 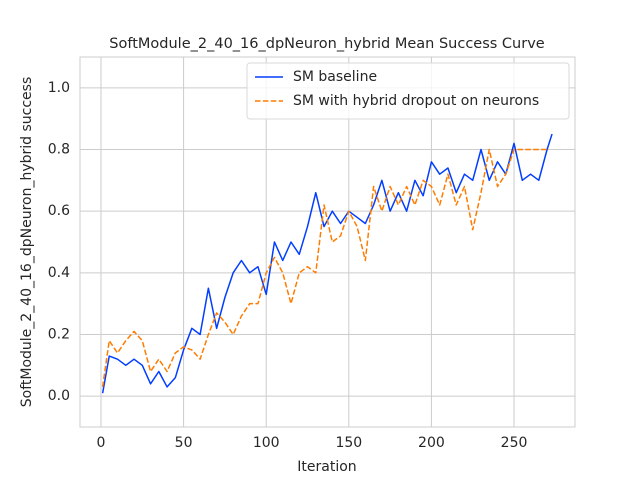 What do you see at coordinates (101, 443) in the screenshot?
I see `x-tick-label: 0` at bounding box center [101, 443].